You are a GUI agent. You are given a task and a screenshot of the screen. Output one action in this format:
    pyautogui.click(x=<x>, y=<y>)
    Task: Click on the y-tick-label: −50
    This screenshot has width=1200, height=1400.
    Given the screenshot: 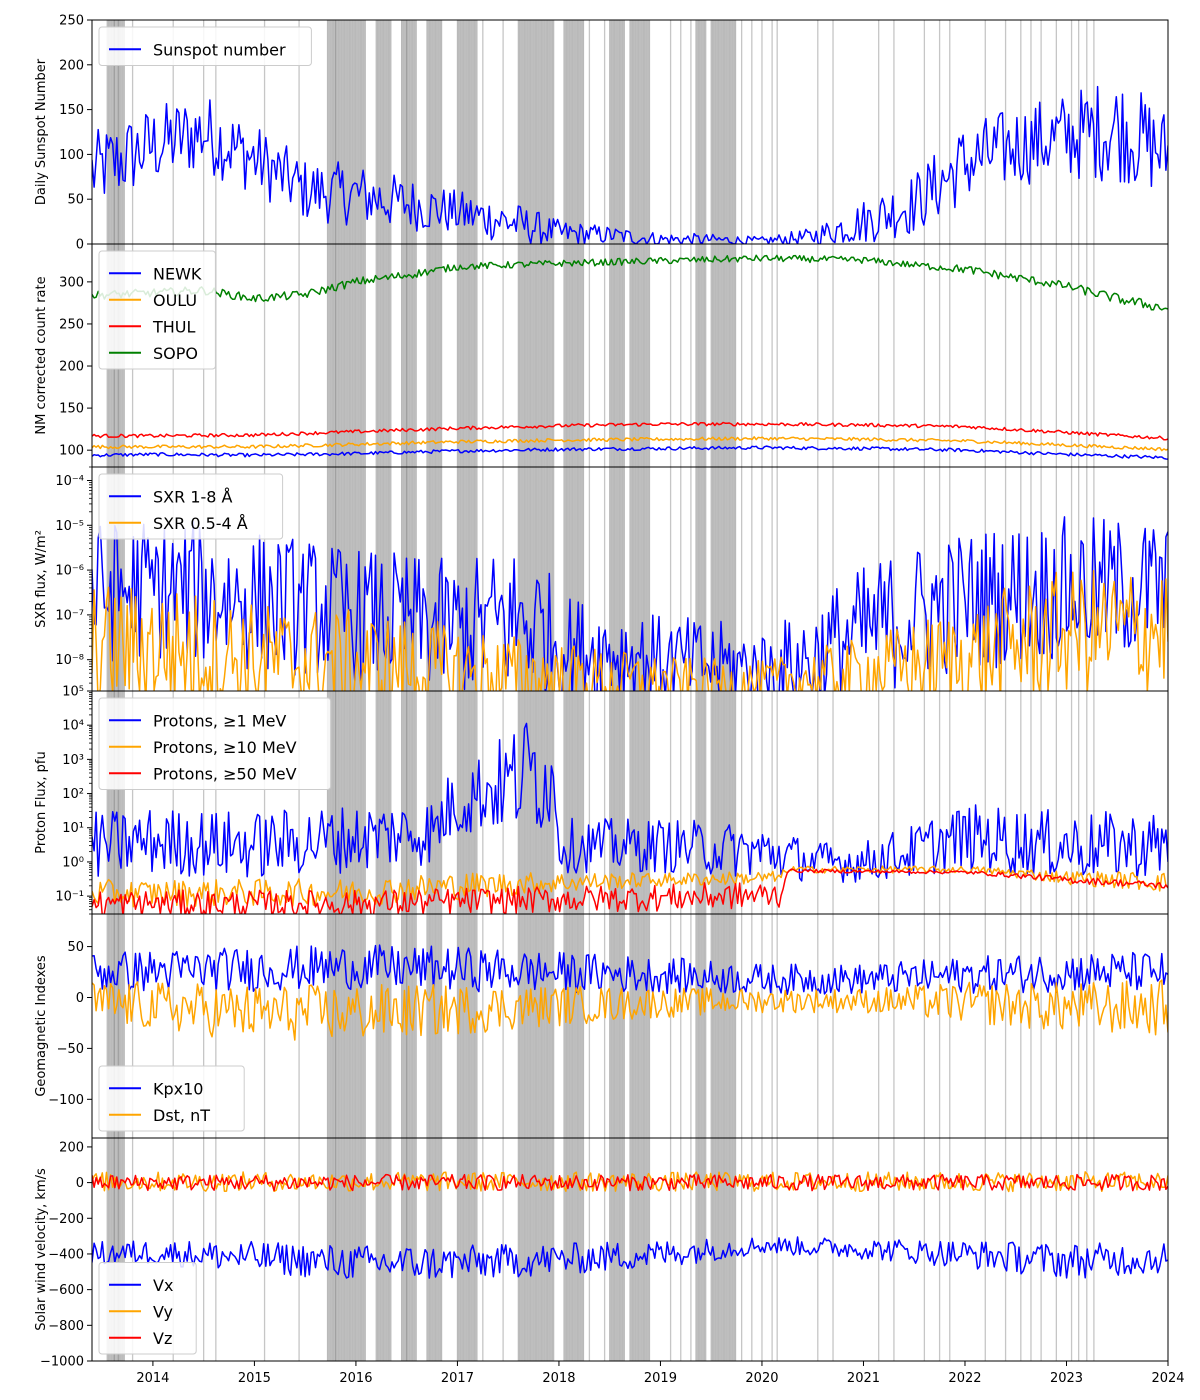 What is the action you would take?
    pyautogui.click(x=70, y=1049)
    